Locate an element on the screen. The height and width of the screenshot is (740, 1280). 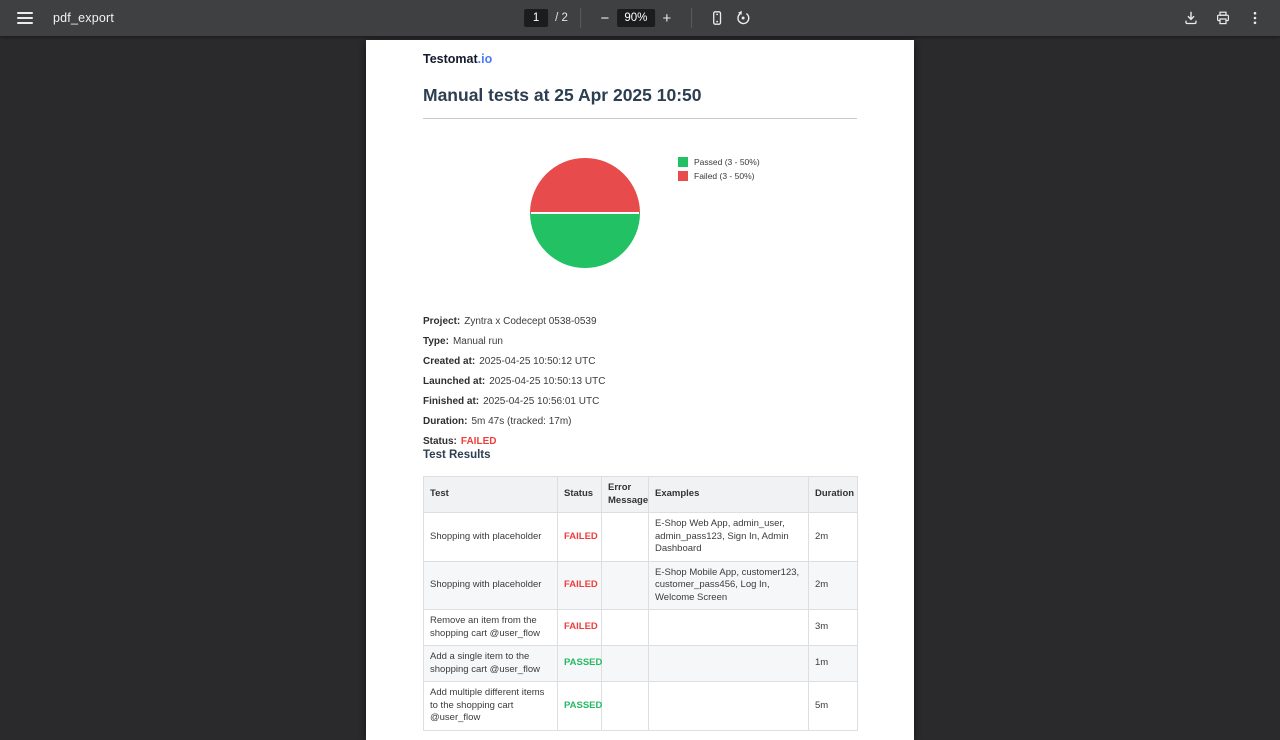
pie-chart is located at coordinates (585, 213).